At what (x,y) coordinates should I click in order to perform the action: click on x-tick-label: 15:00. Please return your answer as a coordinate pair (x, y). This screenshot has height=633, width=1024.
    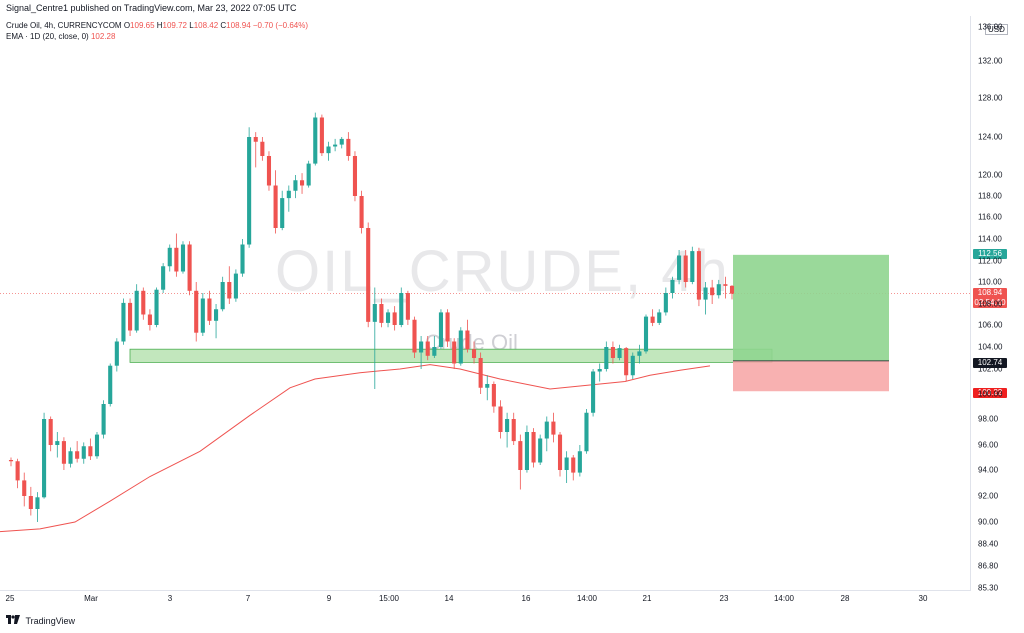
    Looking at the image, I should click on (389, 598).